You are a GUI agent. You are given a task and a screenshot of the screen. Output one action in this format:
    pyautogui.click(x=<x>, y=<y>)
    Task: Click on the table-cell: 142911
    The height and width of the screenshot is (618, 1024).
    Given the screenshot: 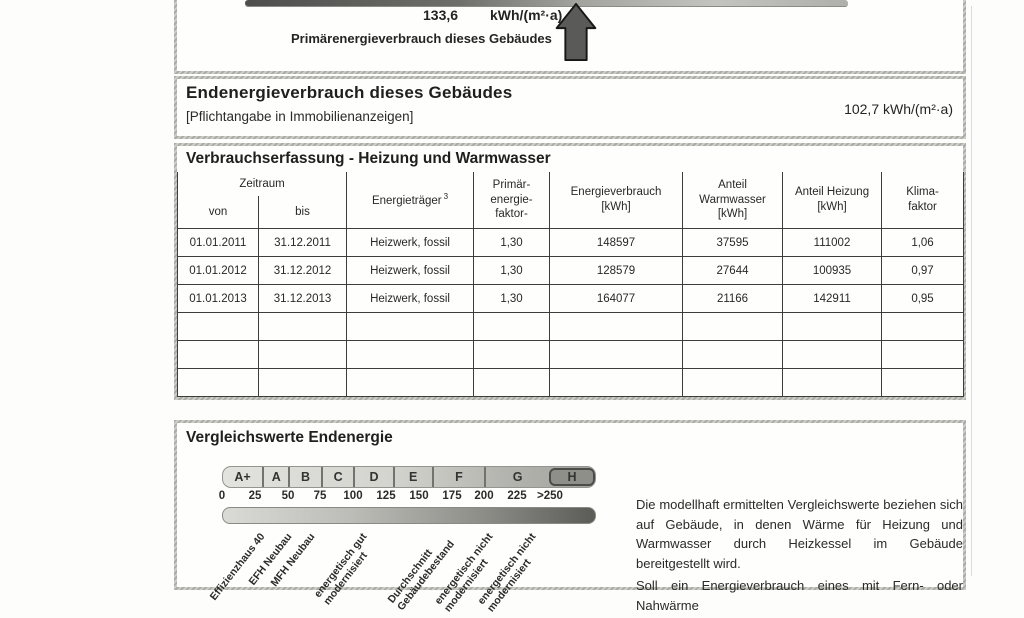 What is the action you would take?
    pyautogui.click(x=832, y=298)
    